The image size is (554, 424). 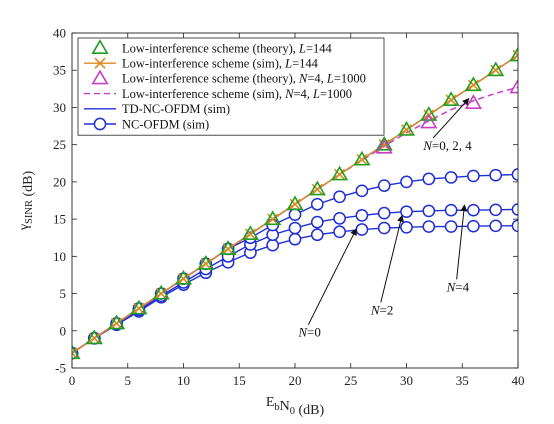 What do you see at coordinates (239, 380) in the screenshot?
I see `x-tick-label: 15` at bounding box center [239, 380].